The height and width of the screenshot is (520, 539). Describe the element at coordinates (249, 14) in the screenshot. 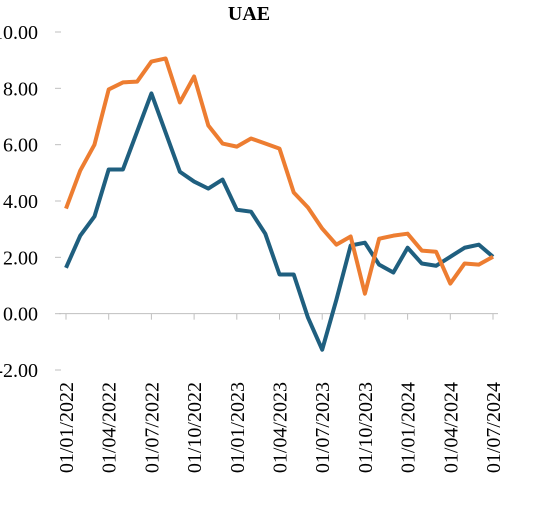

I see `chart-title: UAE` at that location.